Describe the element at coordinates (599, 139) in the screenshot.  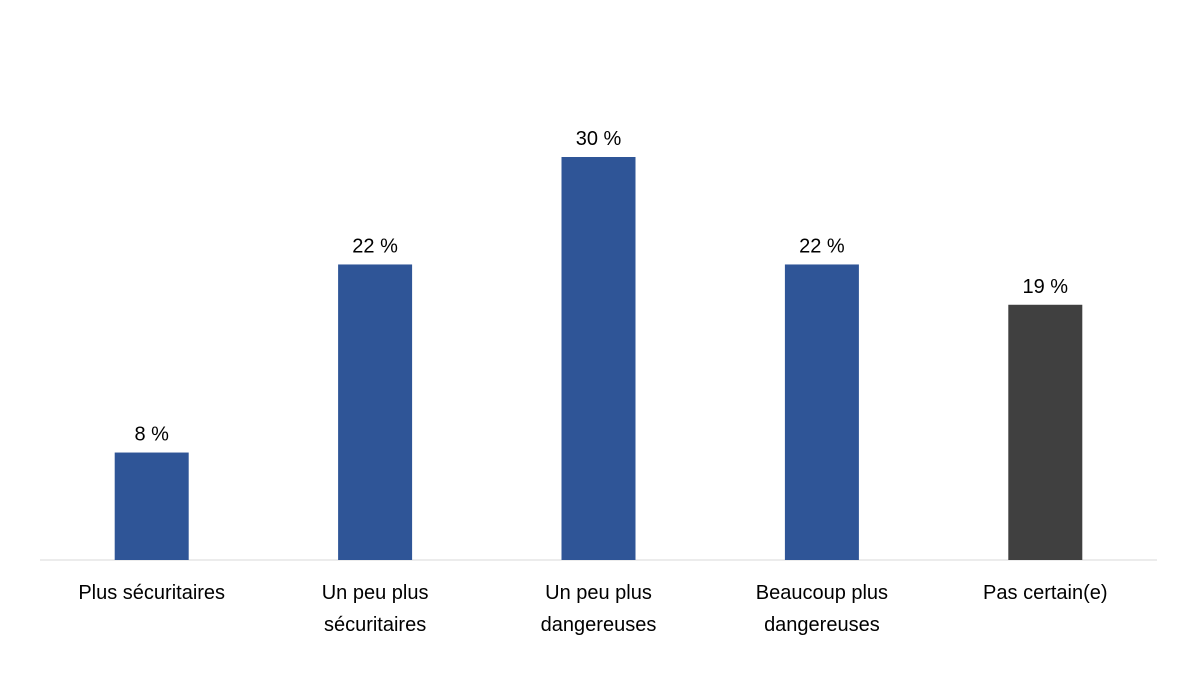
I see `data-label: 30 %` at that location.